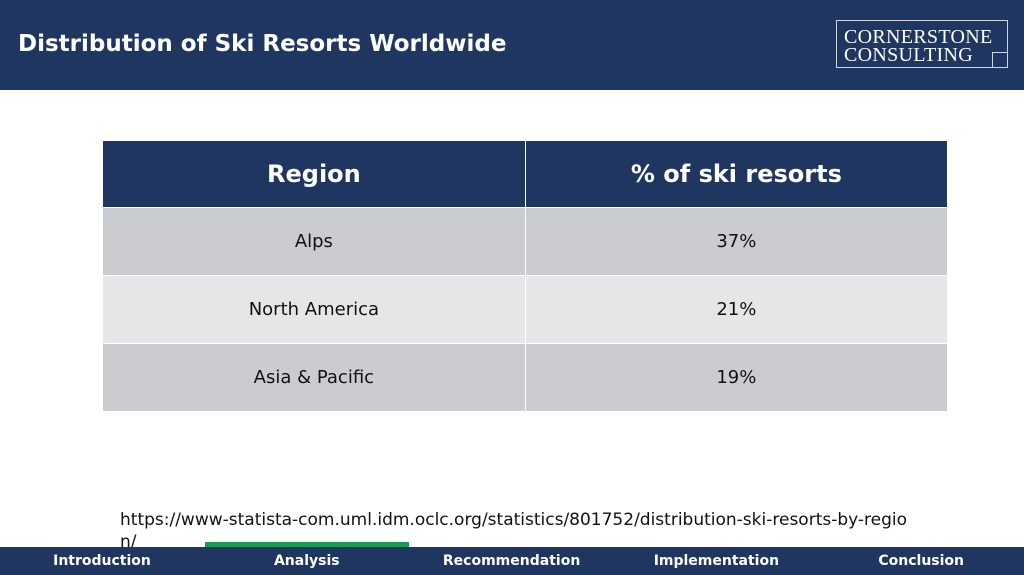 Image resolution: width=1024 pixels, height=575 pixels. I want to click on table-cell: 21%, so click(737, 309).